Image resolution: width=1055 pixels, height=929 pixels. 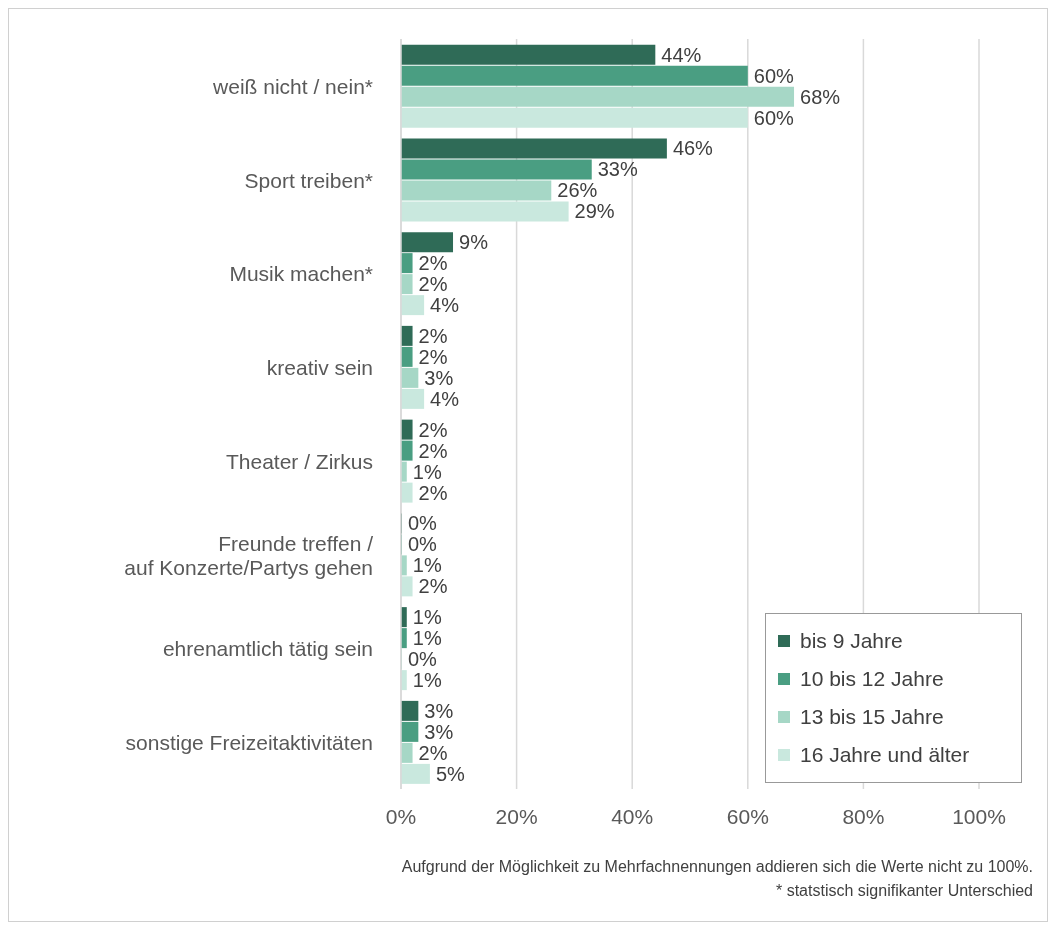 I want to click on data-label: 33%, so click(x=617, y=169).